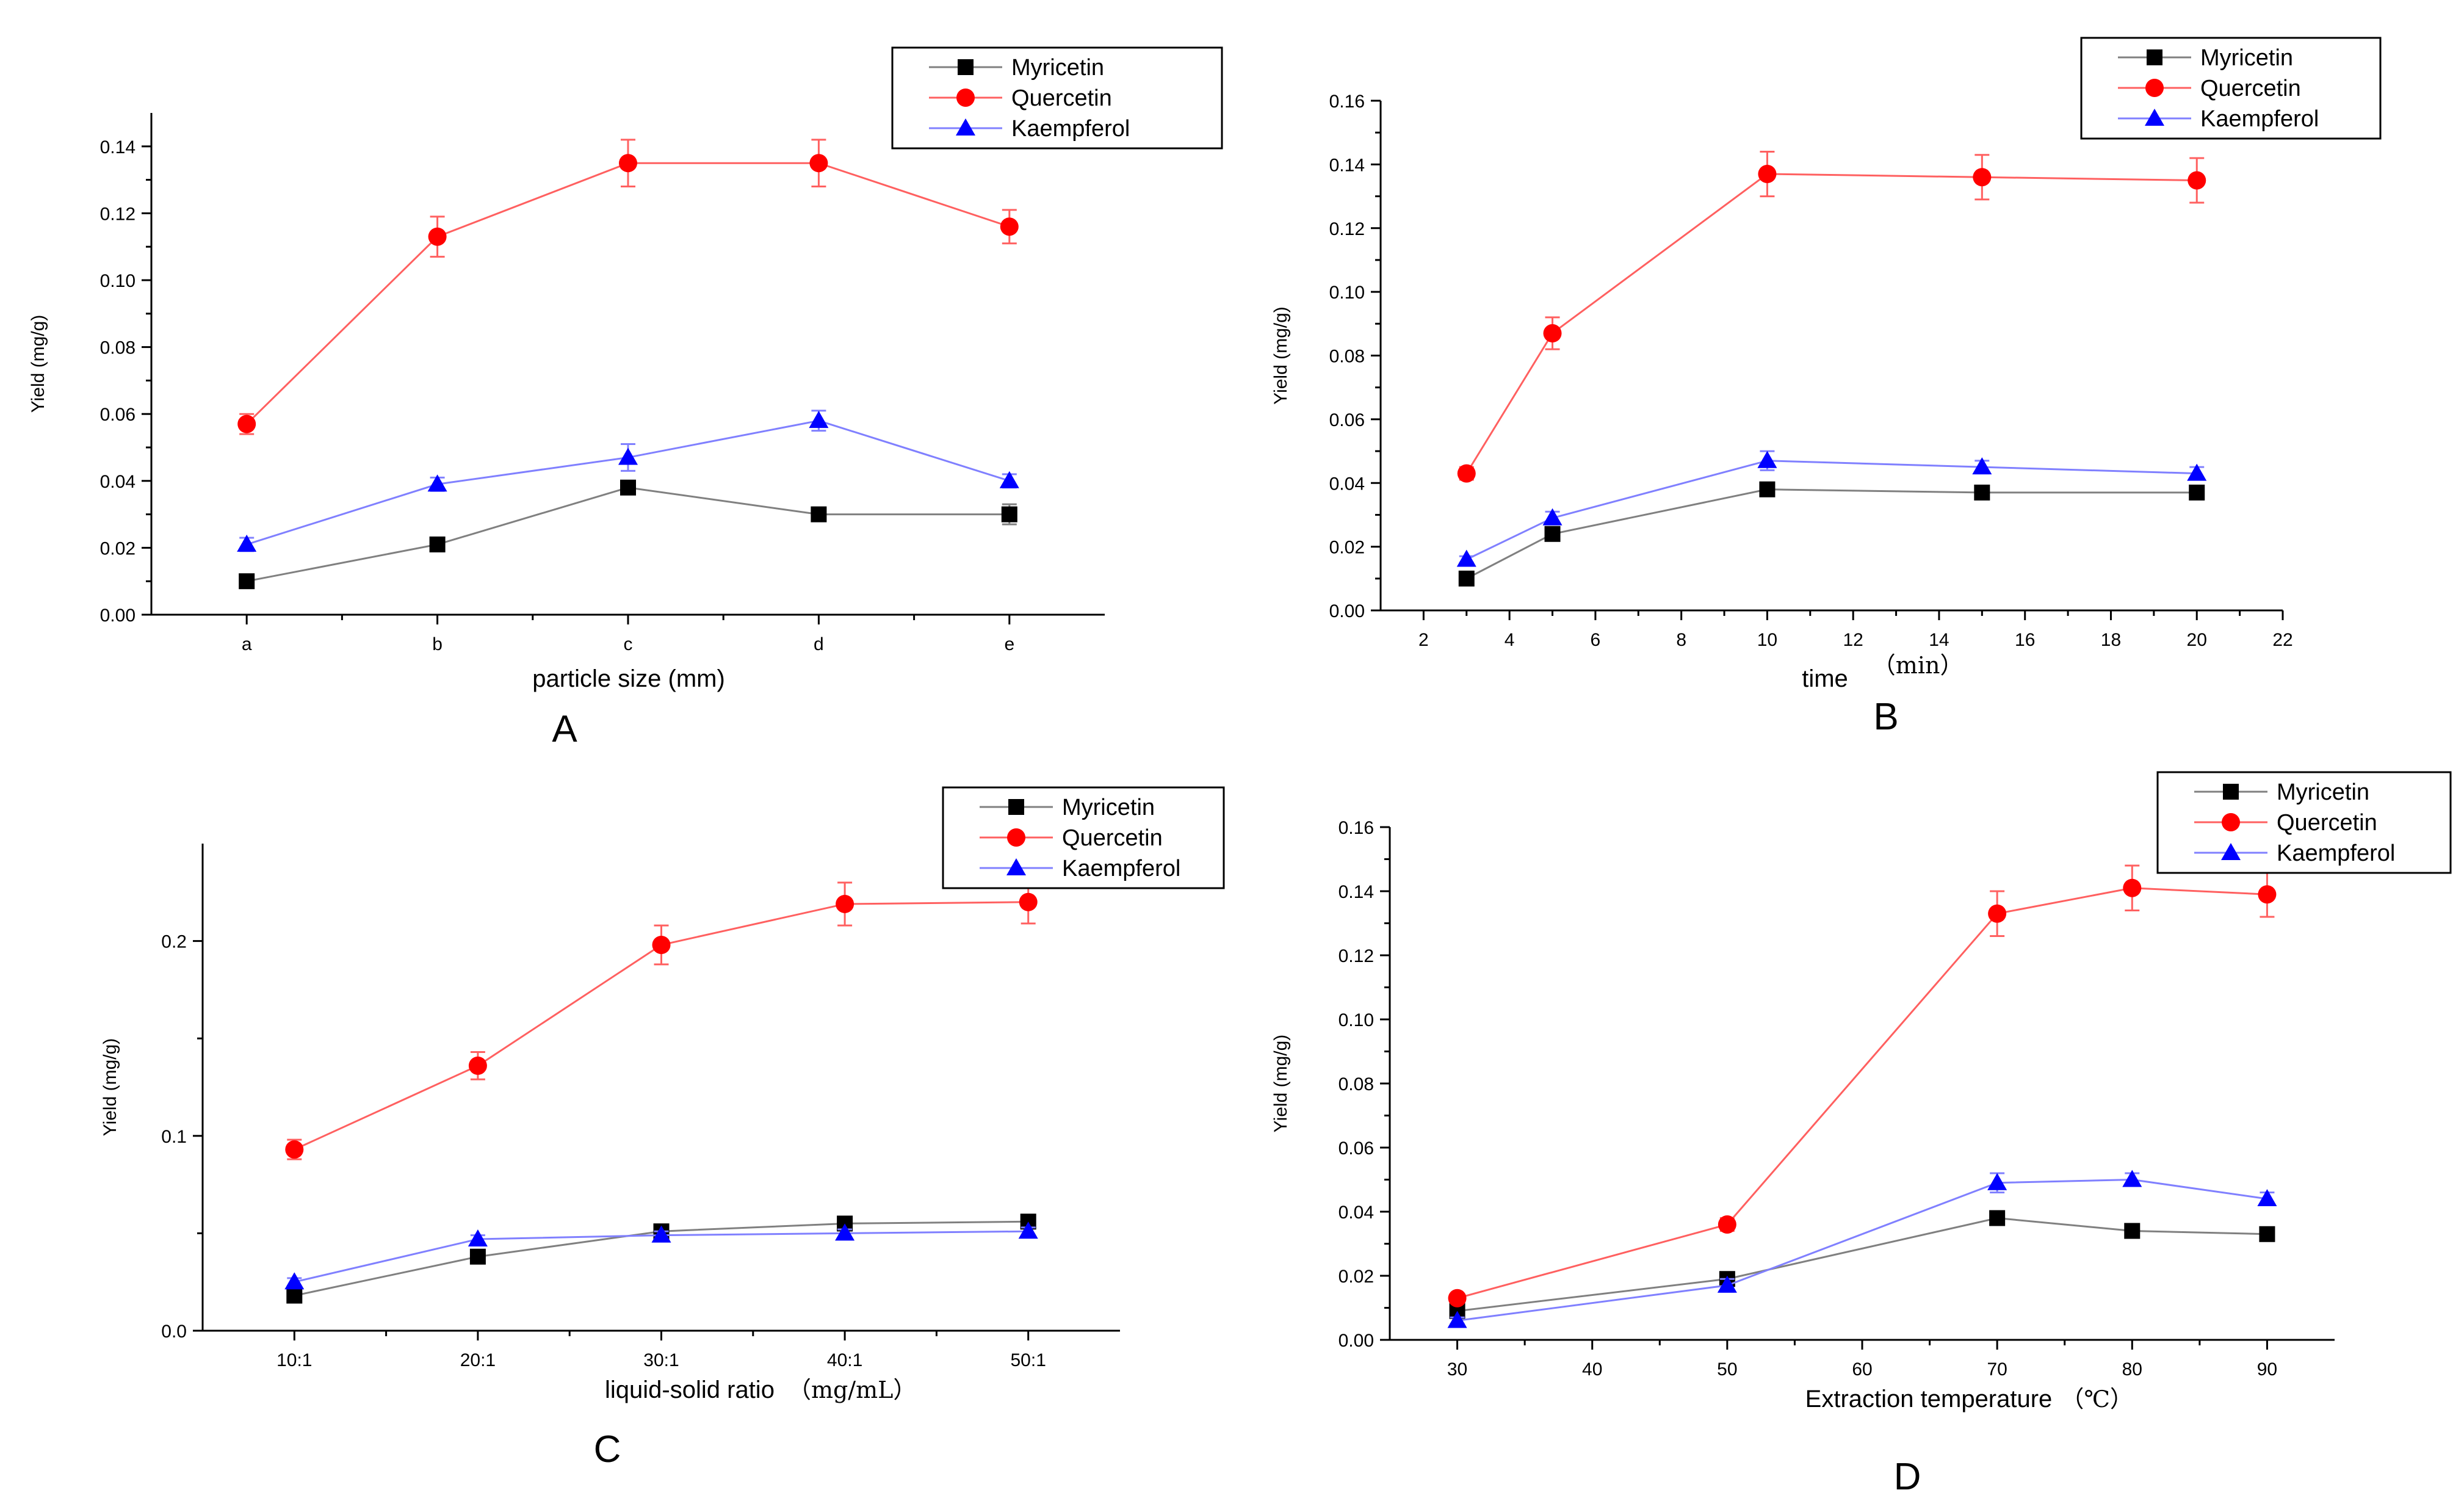  What do you see at coordinates (1347, 611) in the screenshot?
I see `y-tick-label: 0.00` at bounding box center [1347, 611].